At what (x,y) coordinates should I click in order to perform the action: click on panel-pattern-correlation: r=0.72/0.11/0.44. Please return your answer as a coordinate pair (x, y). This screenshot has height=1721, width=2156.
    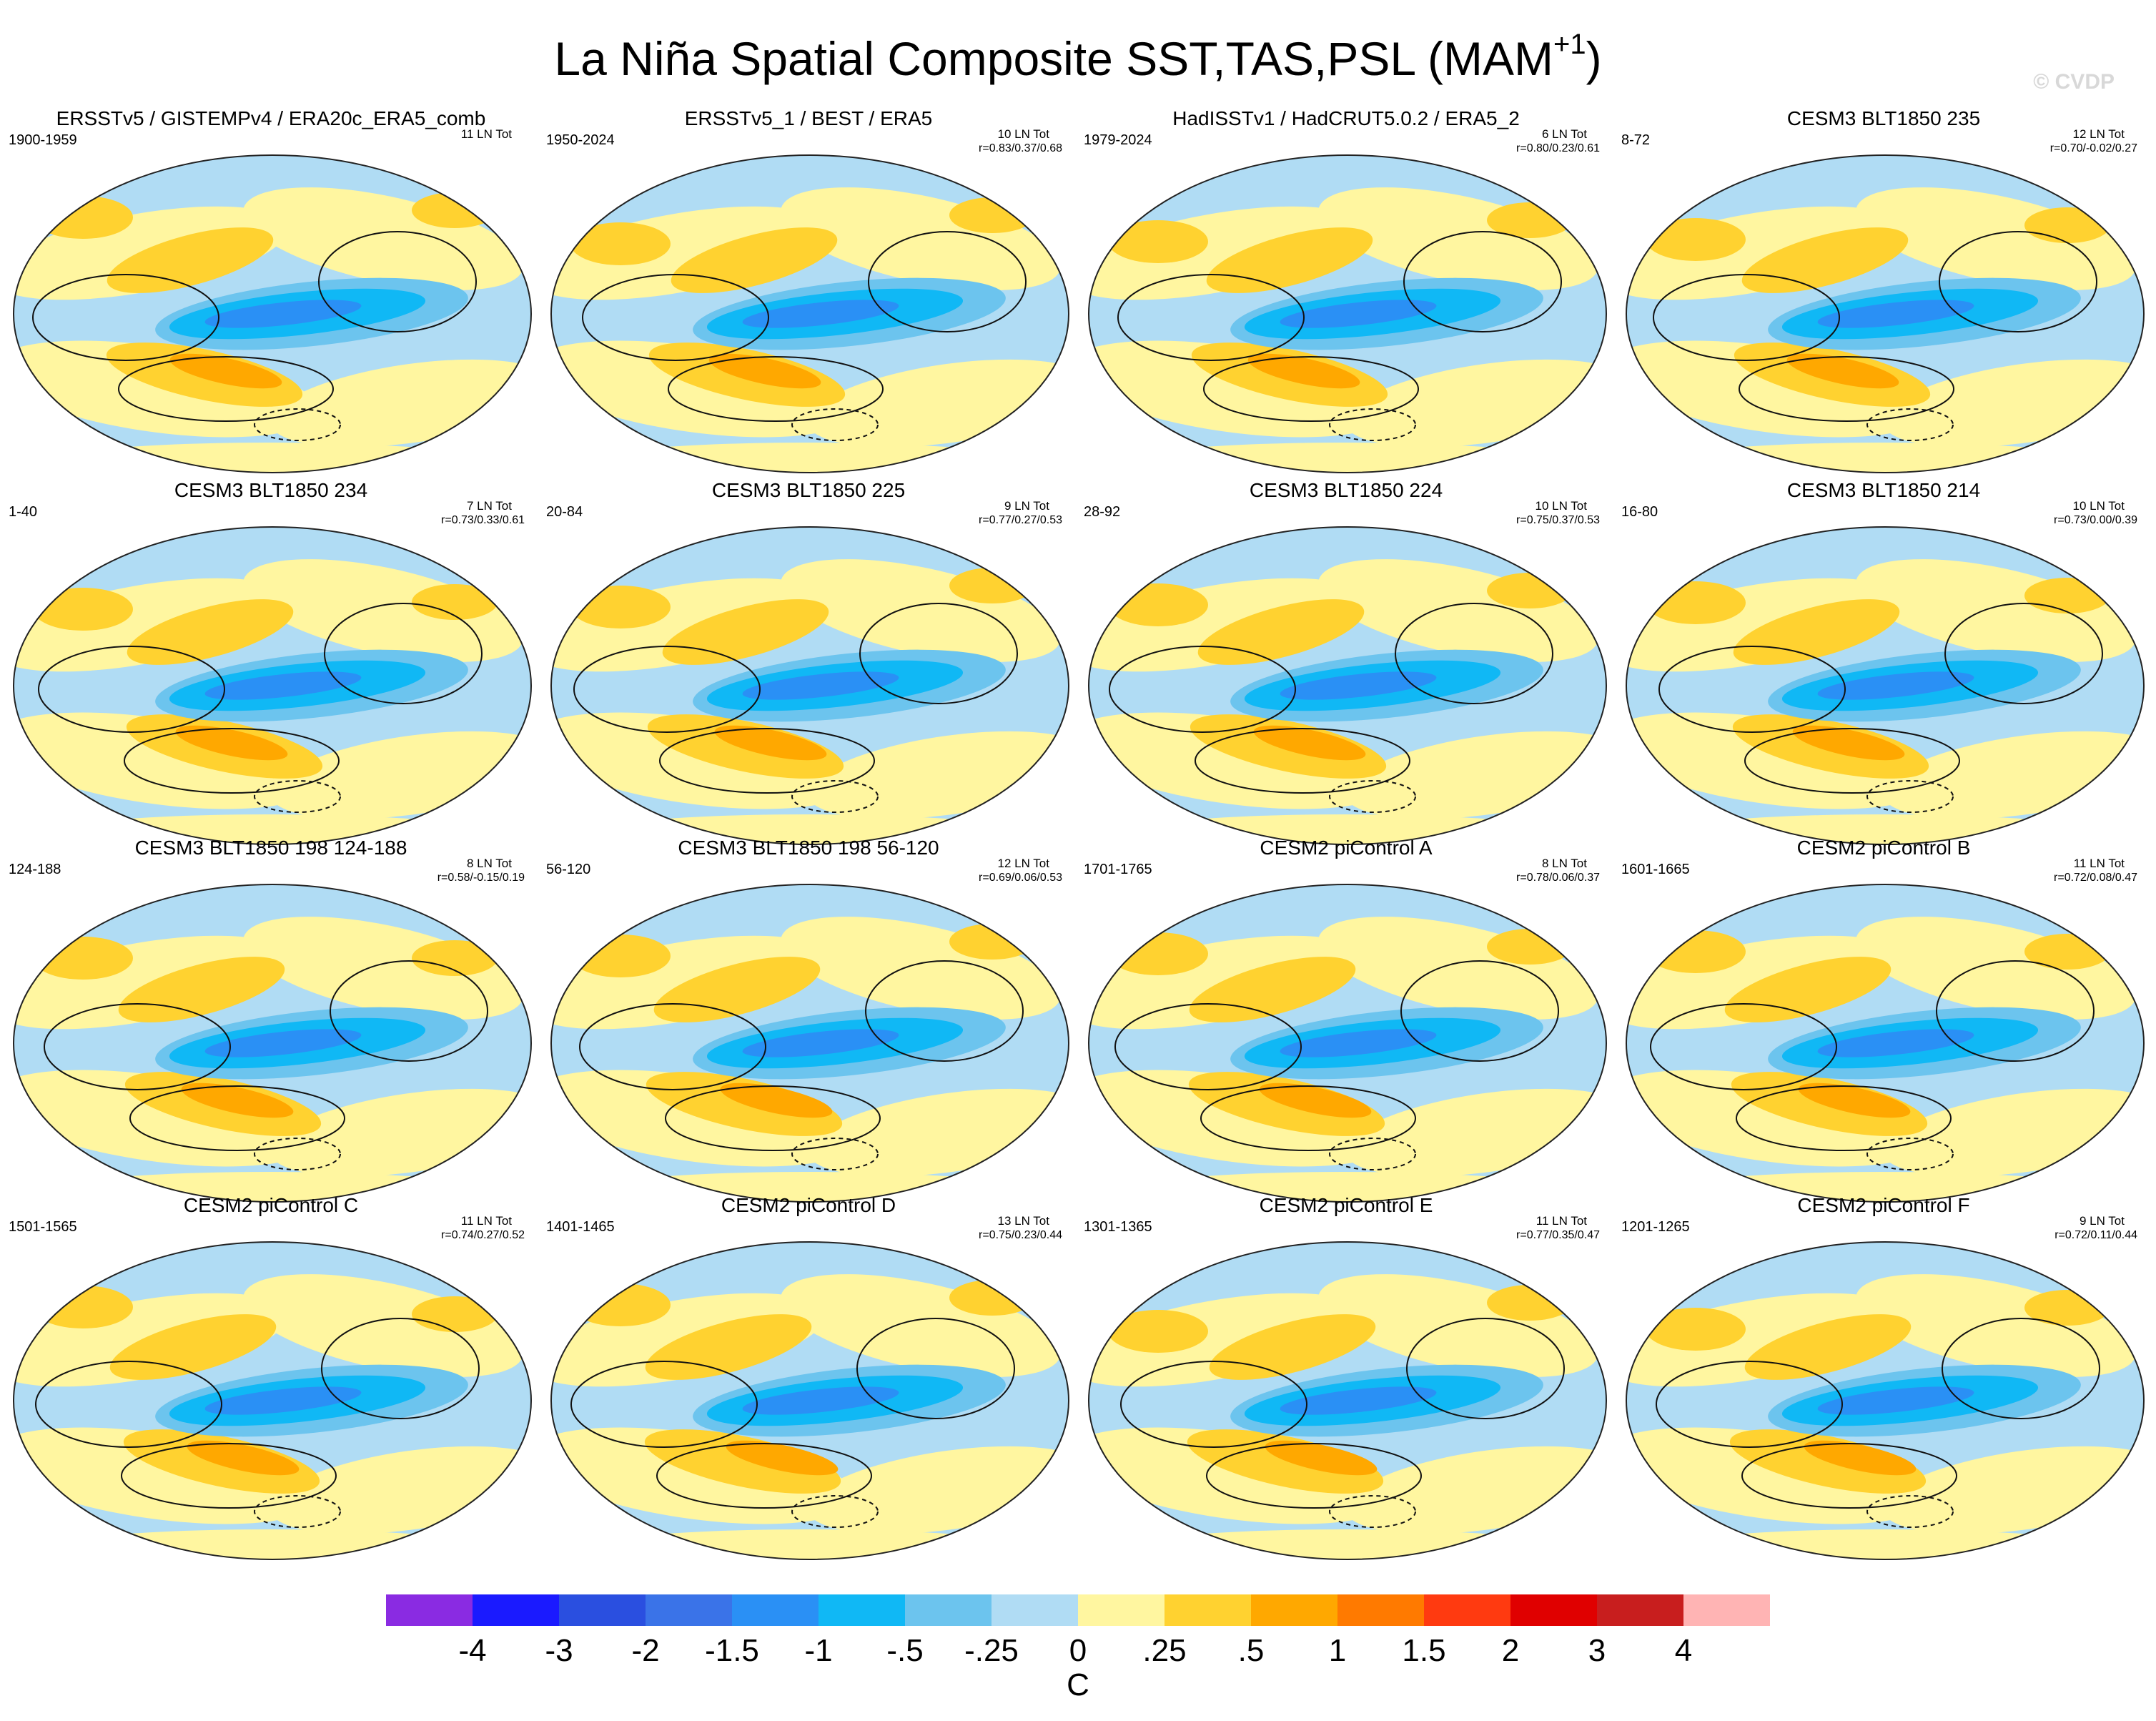
    Looking at the image, I should click on (2095, 1235).